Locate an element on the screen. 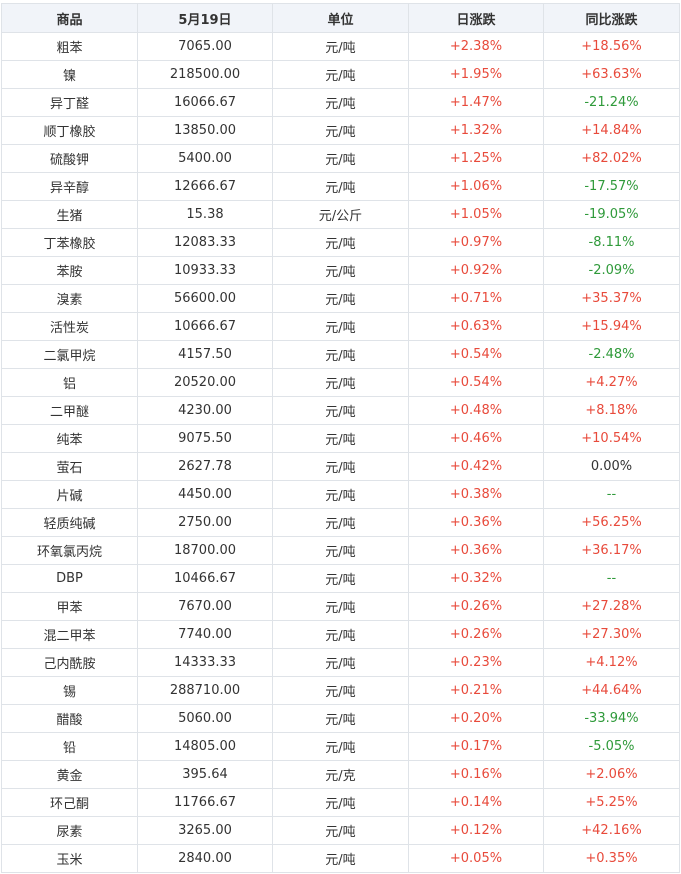 This screenshot has height=874, width=681. daily-change-cell: +1.47% is located at coordinates (476, 102).